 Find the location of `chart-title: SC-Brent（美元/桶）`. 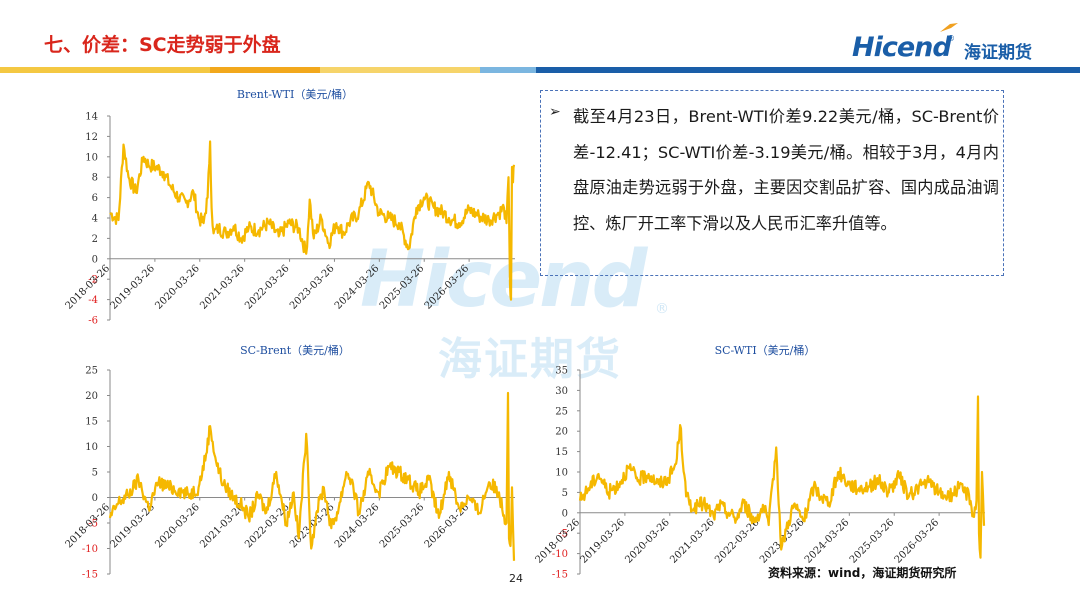

chart-title: SC-Brent（美元/桶） is located at coordinates (295, 350).